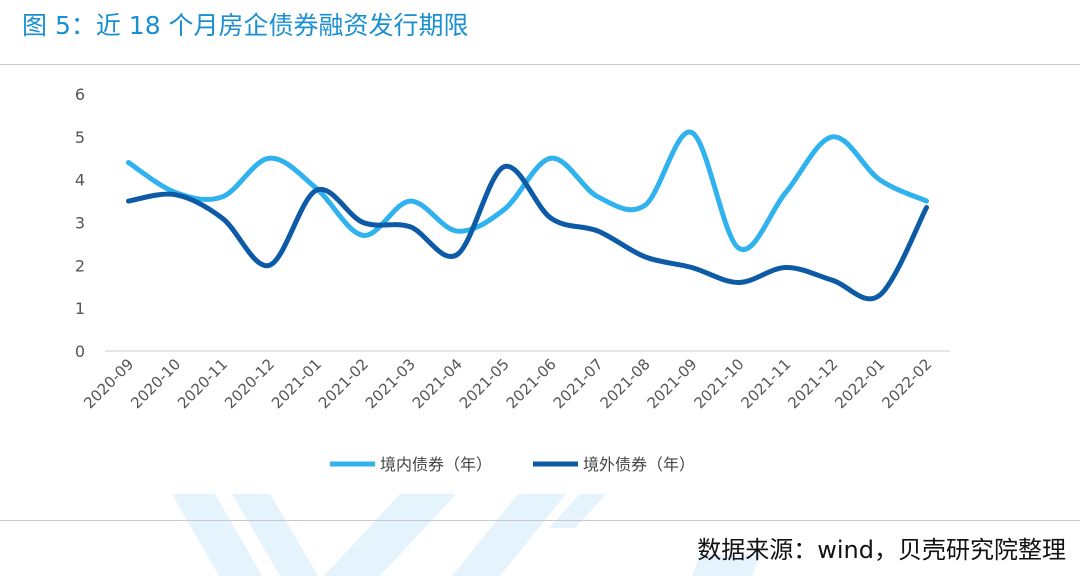 The width and height of the screenshot is (1080, 576). What do you see at coordinates (672, 383) in the screenshot?
I see `x-tick-label: 2021-09` at bounding box center [672, 383].